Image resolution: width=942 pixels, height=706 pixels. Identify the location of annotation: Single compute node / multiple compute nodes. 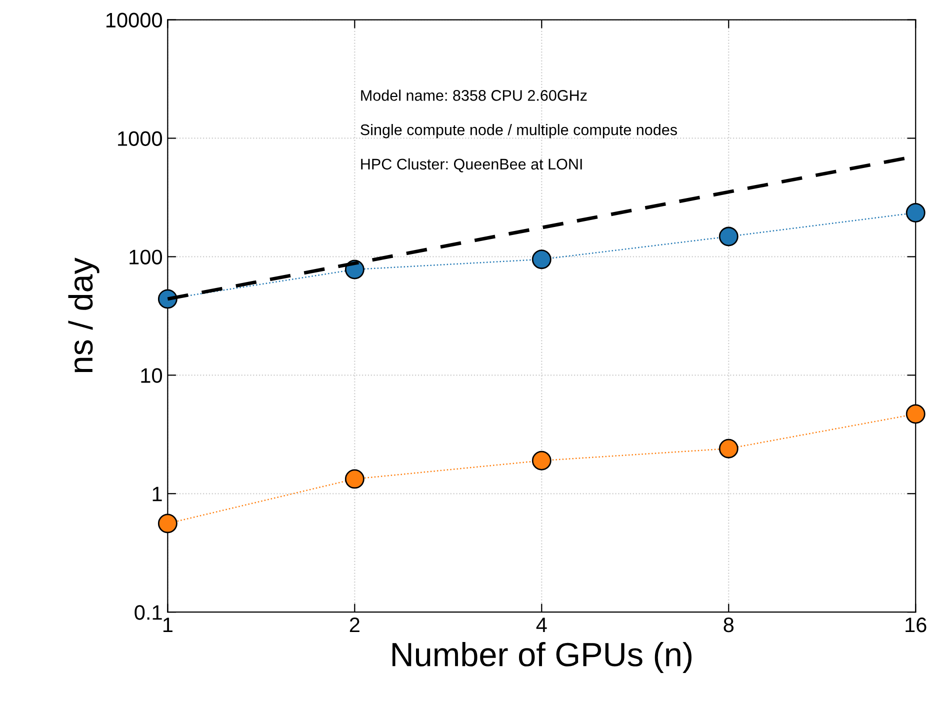
(518, 131).